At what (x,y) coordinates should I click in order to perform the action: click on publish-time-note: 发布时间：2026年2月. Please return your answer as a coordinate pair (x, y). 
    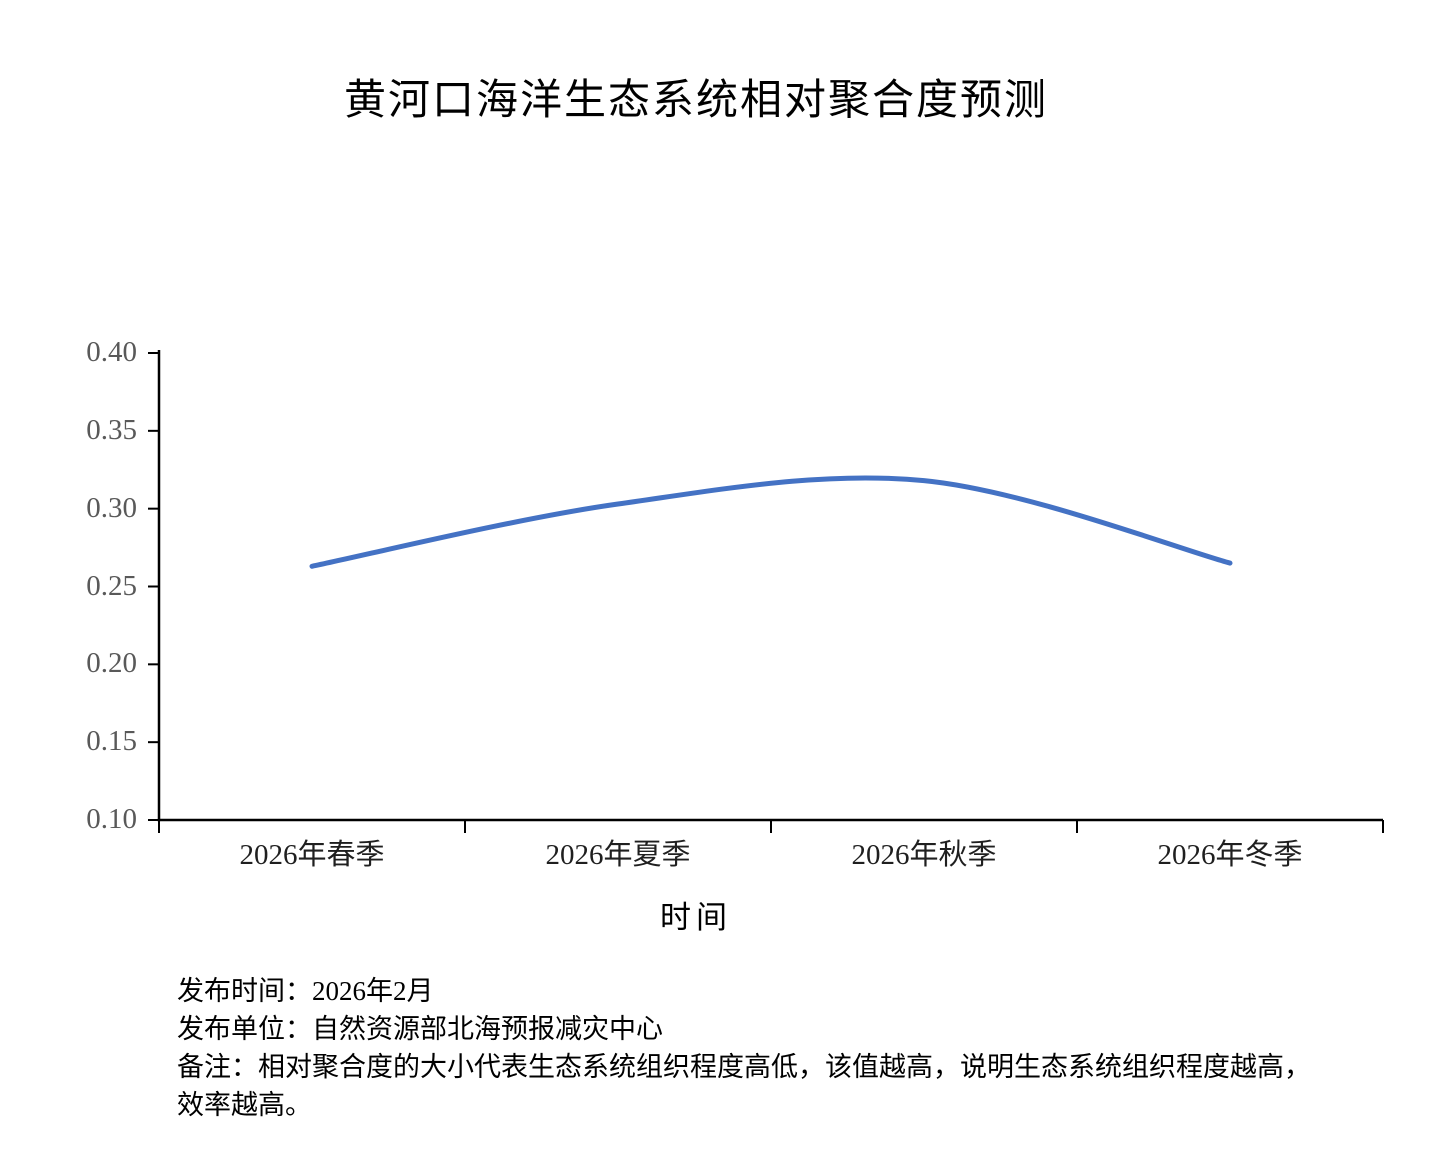
    Looking at the image, I should click on (305, 991).